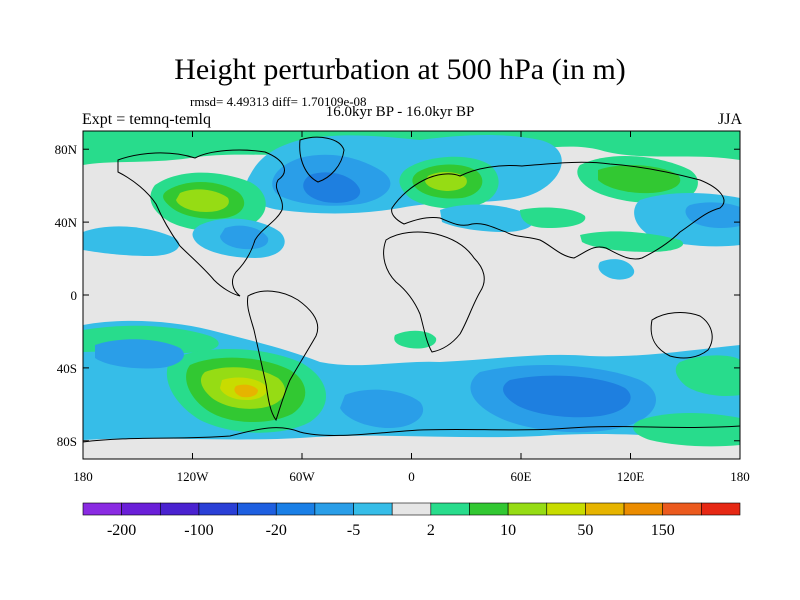 This screenshot has height=600, width=800. What do you see at coordinates (67, 441) in the screenshot?
I see `y-tick-label: 80S` at bounding box center [67, 441].